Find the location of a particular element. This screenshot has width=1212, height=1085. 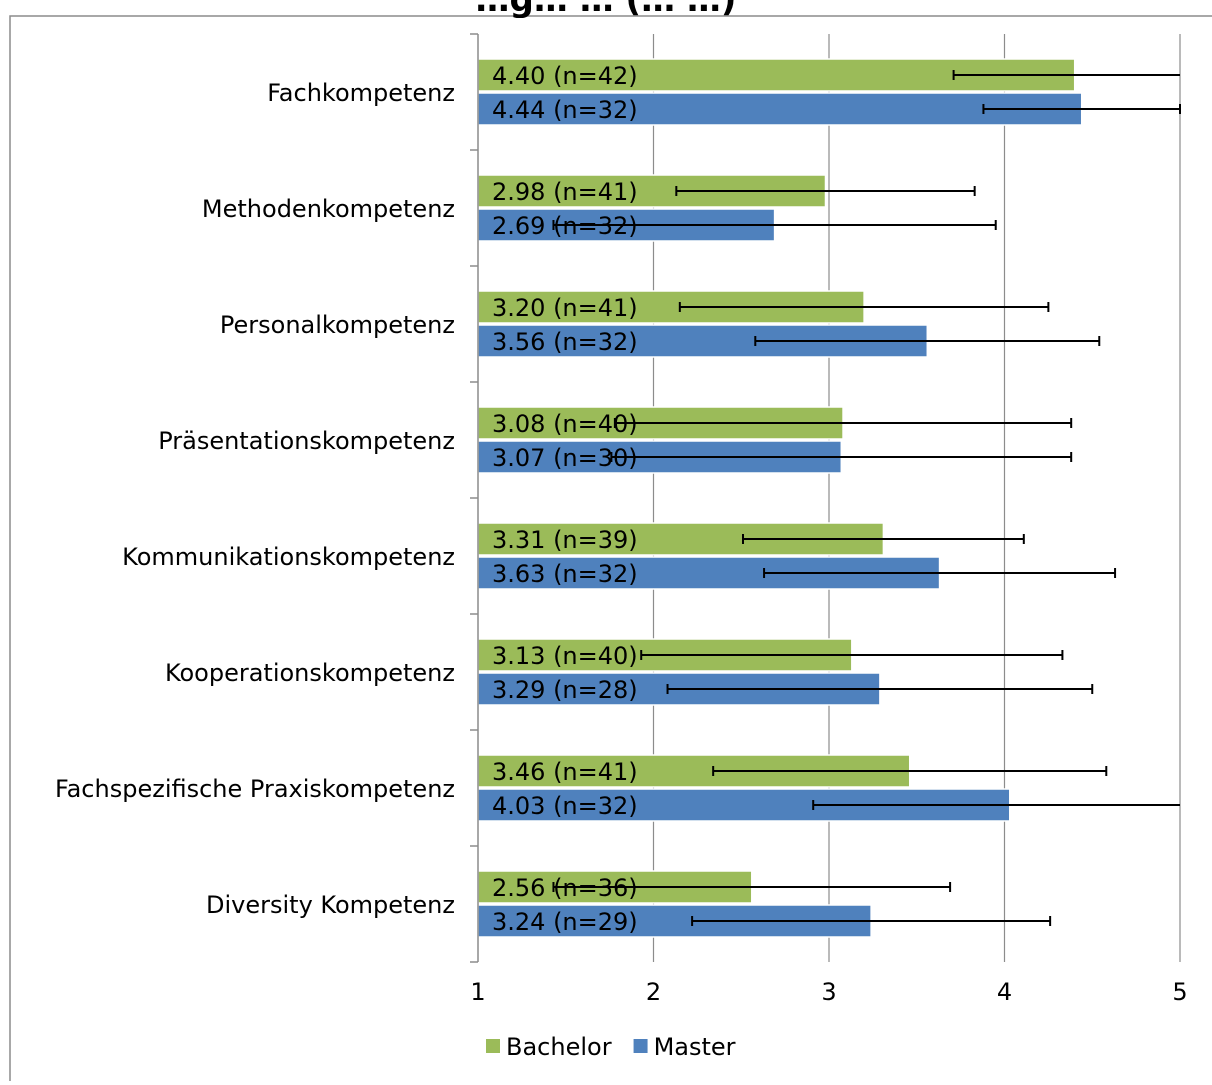

data-label: 4.44 (n=32) is located at coordinates (565, 110).